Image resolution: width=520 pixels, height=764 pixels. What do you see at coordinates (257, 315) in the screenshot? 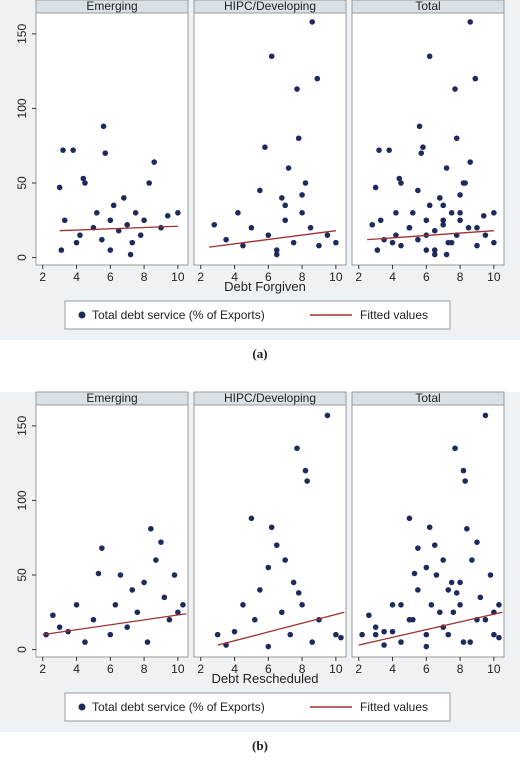
I see `legend` at bounding box center [257, 315].